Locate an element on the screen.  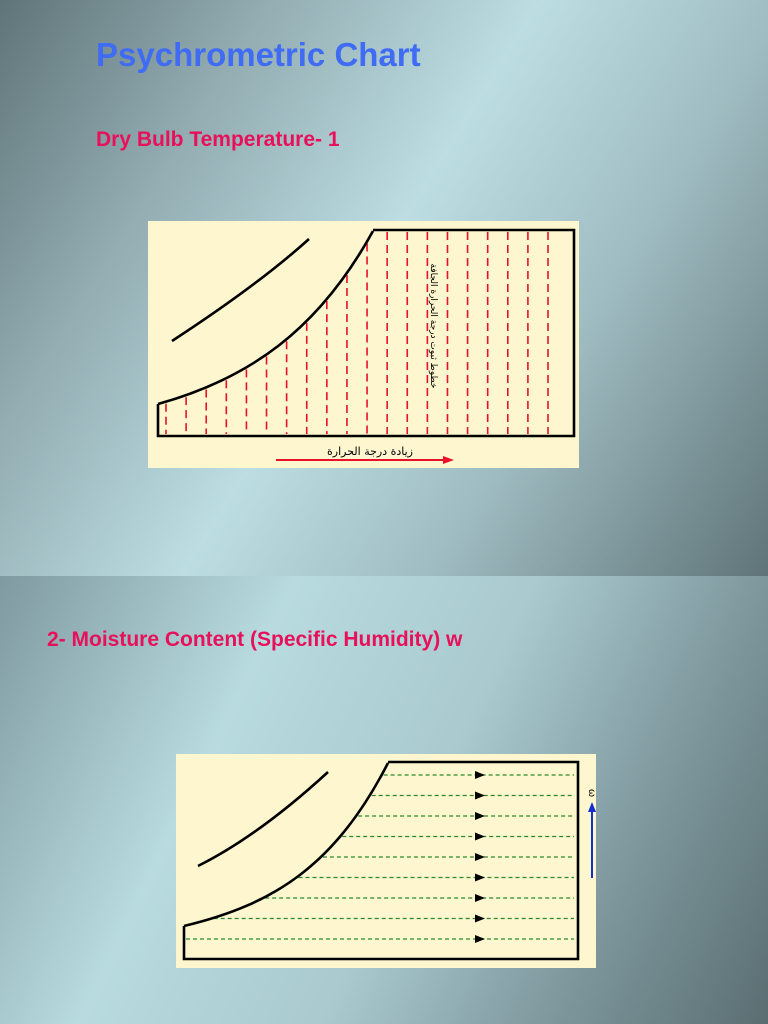
dry-bulb-constant-lines is located at coordinates (357, 333).